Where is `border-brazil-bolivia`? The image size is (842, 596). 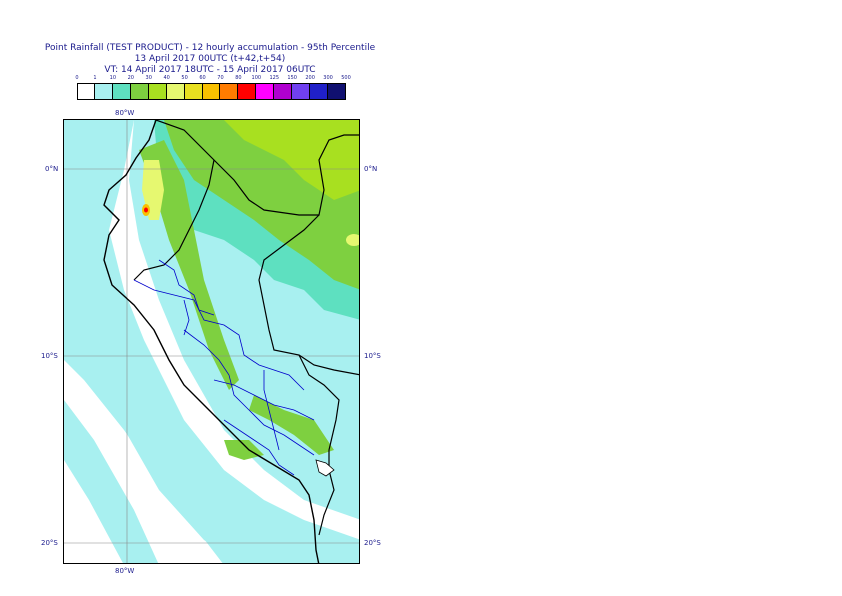
border-brazil-bolivia is located at coordinates (328, 365).